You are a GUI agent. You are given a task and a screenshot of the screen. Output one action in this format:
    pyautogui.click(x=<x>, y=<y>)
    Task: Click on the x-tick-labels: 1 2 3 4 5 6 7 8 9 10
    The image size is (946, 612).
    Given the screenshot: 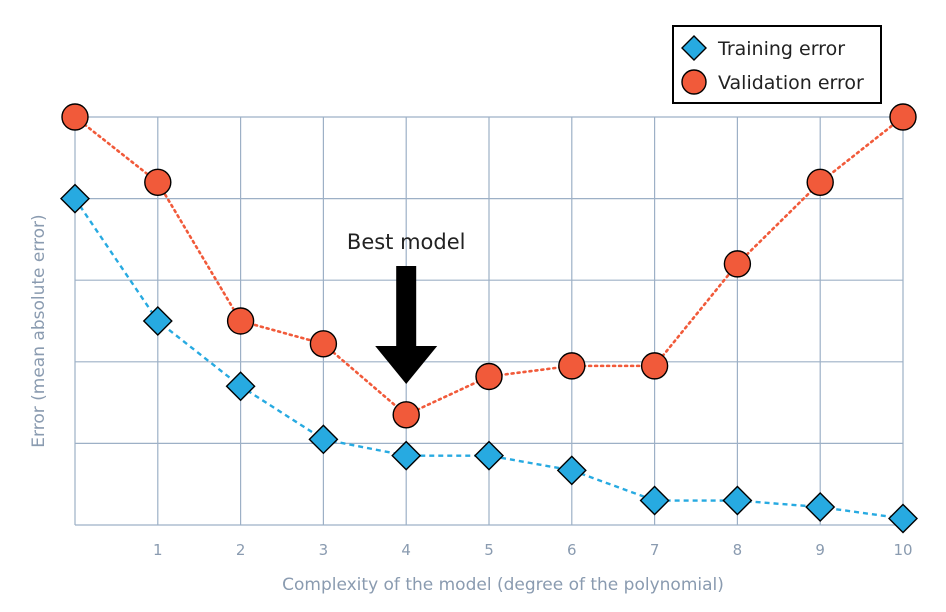 What is the action you would take?
    pyautogui.click(x=533, y=550)
    